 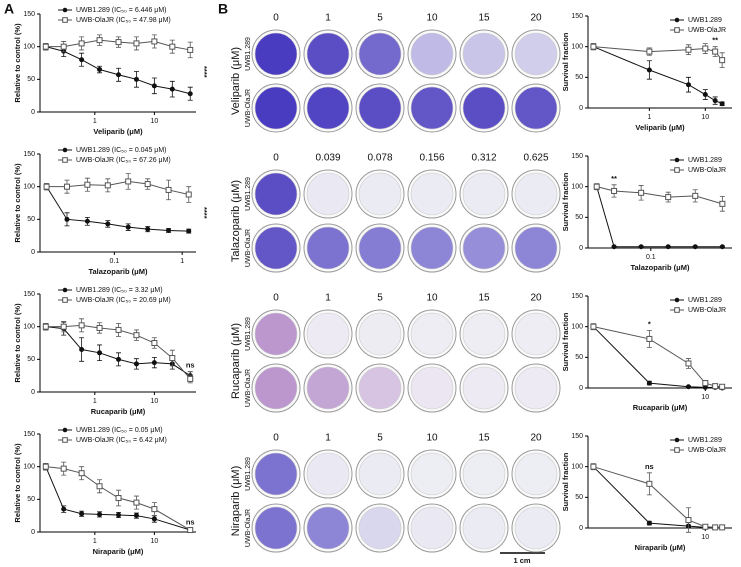 What do you see at coordinates (431, 158) in the screenshot?
I see `dose-label: 0.156` at bounding box center [431, 158].